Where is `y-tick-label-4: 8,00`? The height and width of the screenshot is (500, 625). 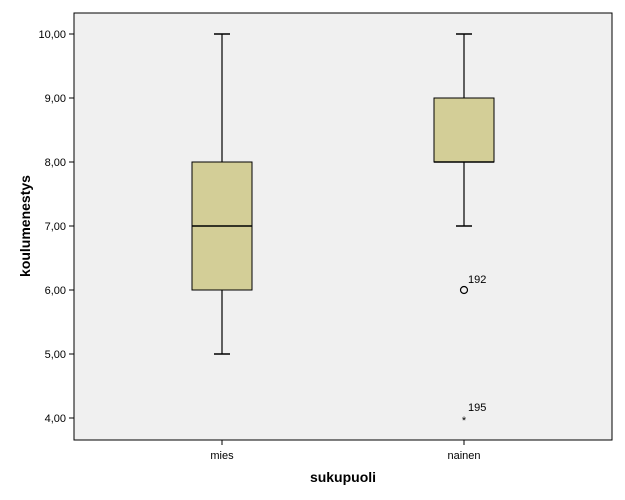 y-tick-label-4: 8,00 is located at coordinates (55, 163).